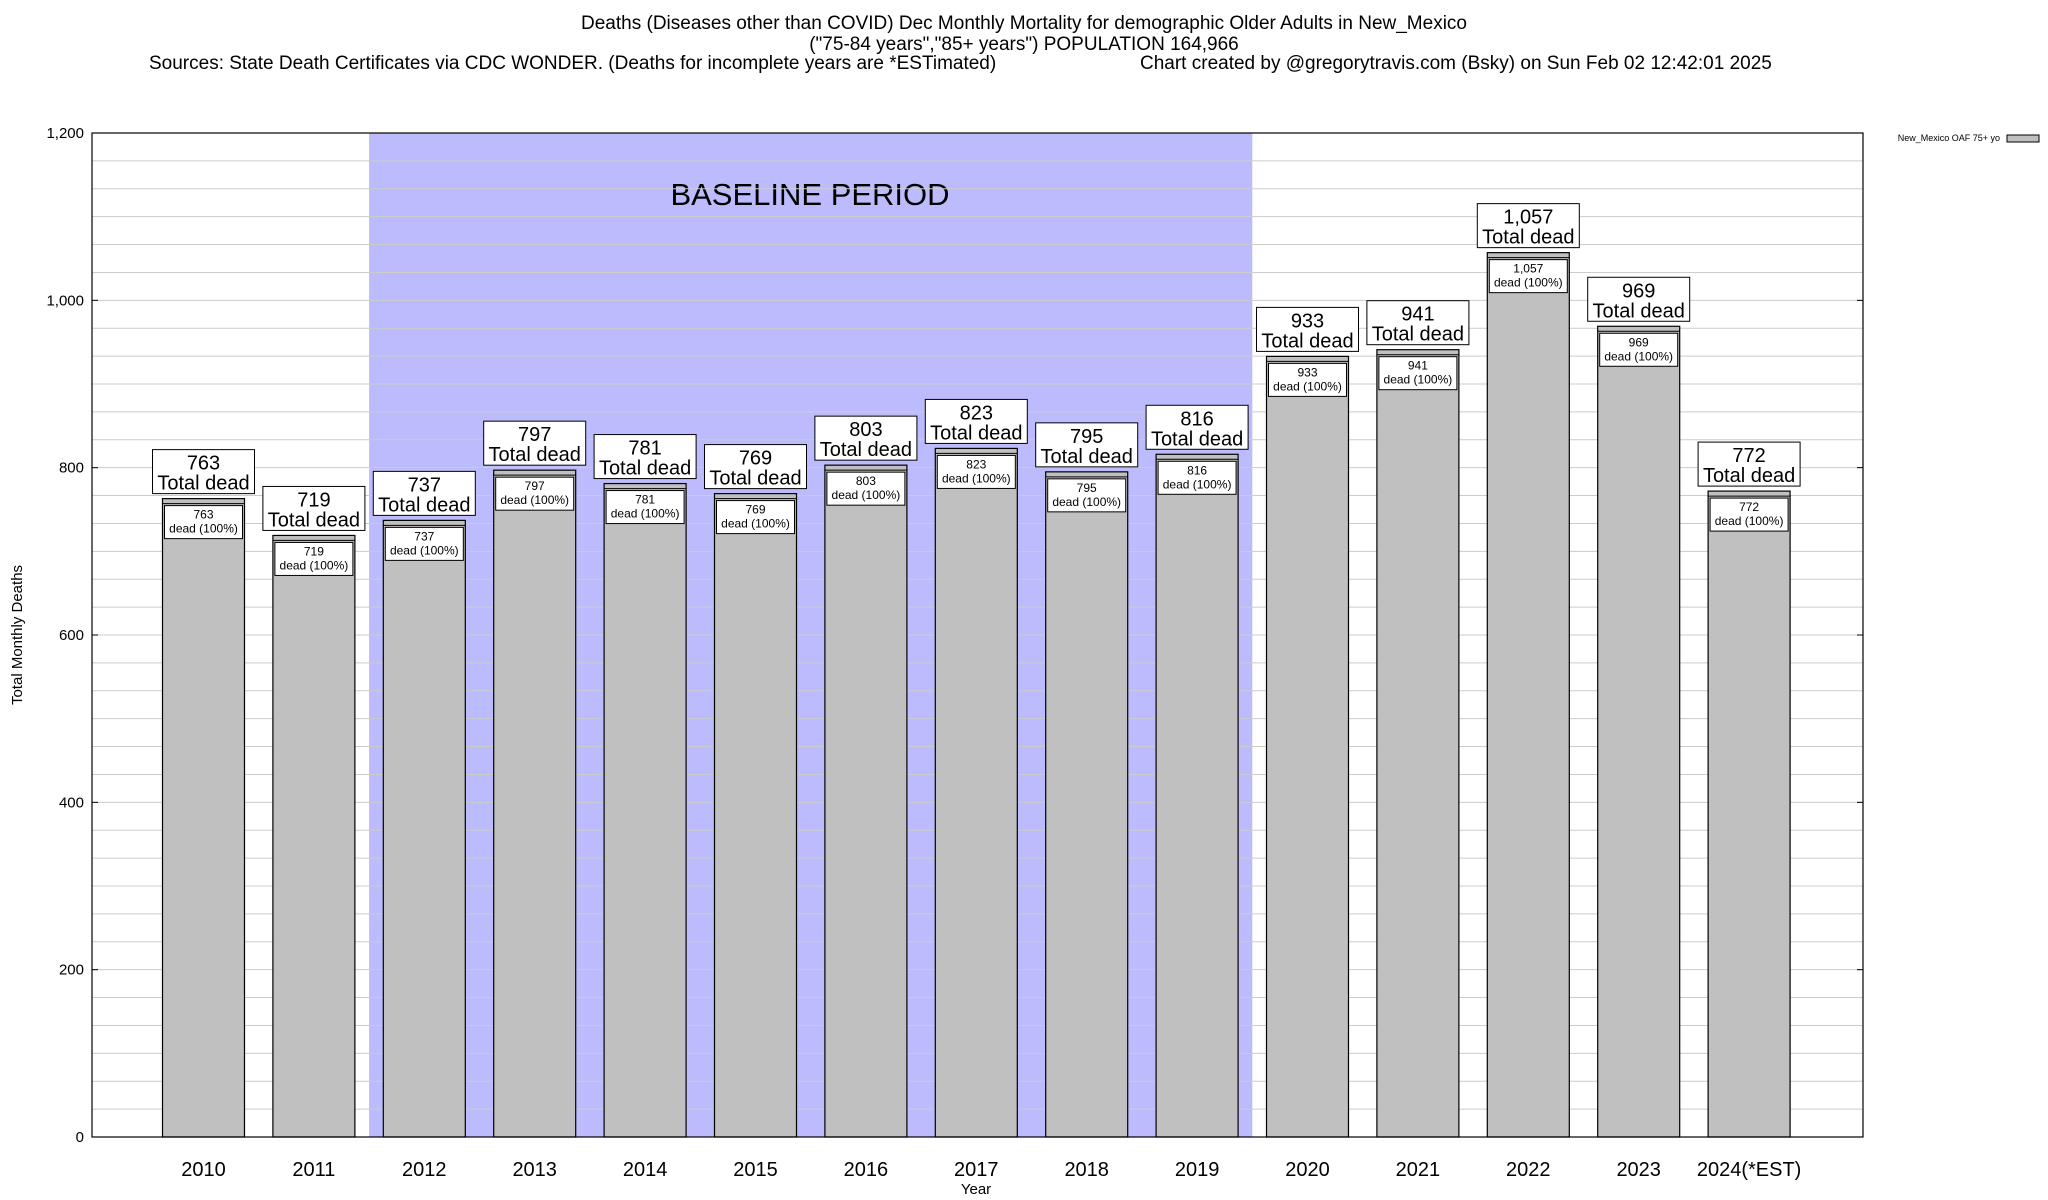  What do you see at coordinates (313, 500) in the screenshot?
I see `bar-top-value: 719` at bounding box center [313, 500].